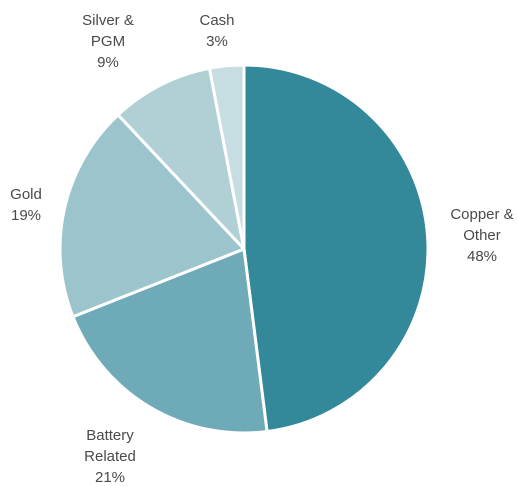 This screenshot has height=486, width=517. I want to click on slice-label-line: Battery, so click(110, 435).